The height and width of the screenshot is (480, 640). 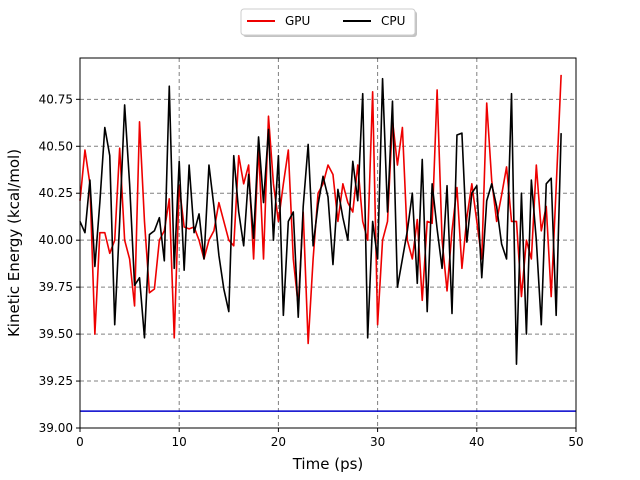 I want to click on y-tick-label: 39.25, so click(x=56, y=381).